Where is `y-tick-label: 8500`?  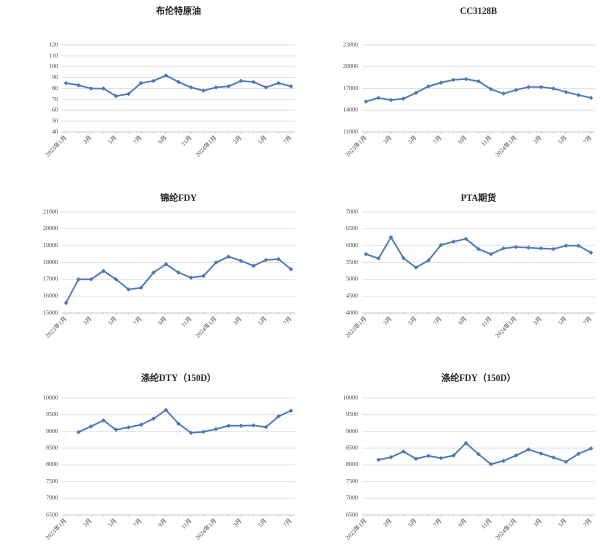 y-tick-label: 8500 is located at coordinates (352, 449).